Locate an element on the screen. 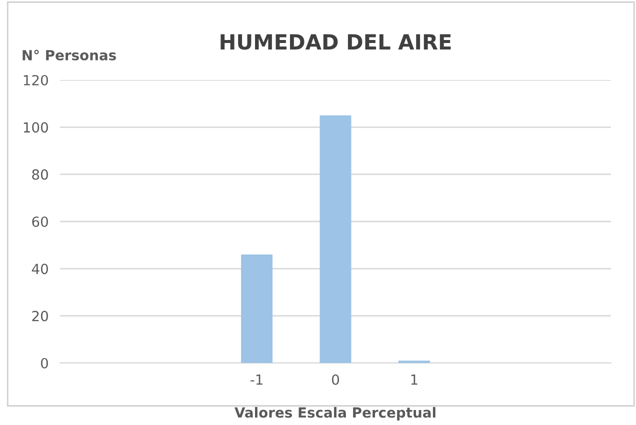  y-tick-label: 120 is located at coordinates (36, 80).